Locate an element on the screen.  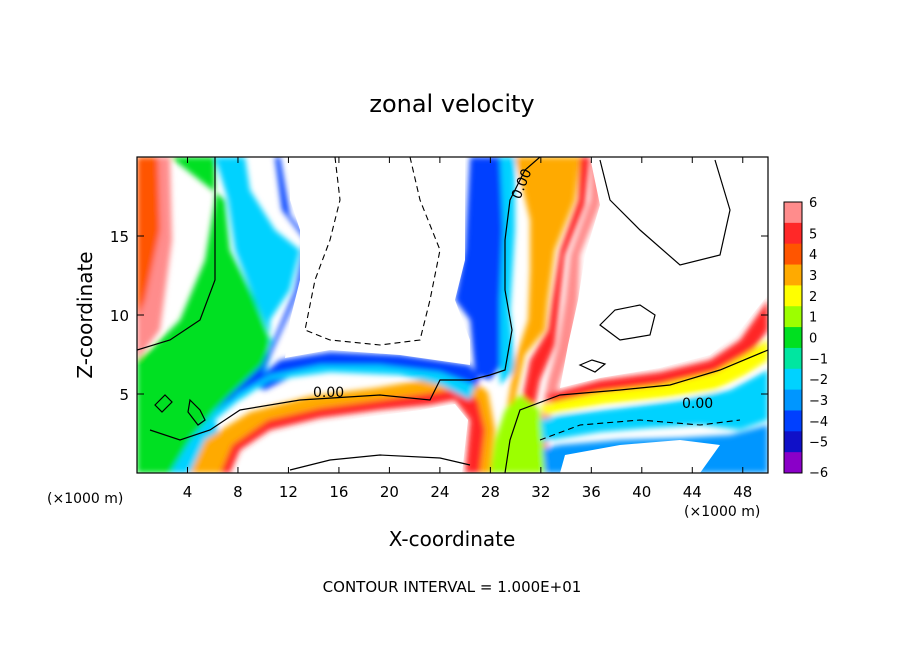
left-positive-jet-core is located at coordinates (148, 238).